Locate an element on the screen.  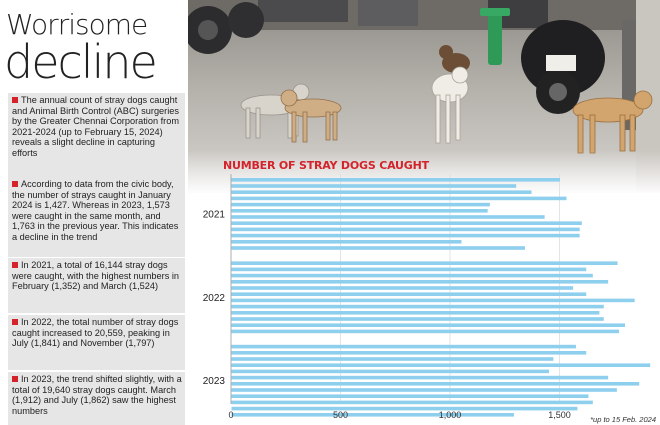
chart-title: NUMBER OF STRAY DOGS CAUGHT is located at coordinates (326, 165).